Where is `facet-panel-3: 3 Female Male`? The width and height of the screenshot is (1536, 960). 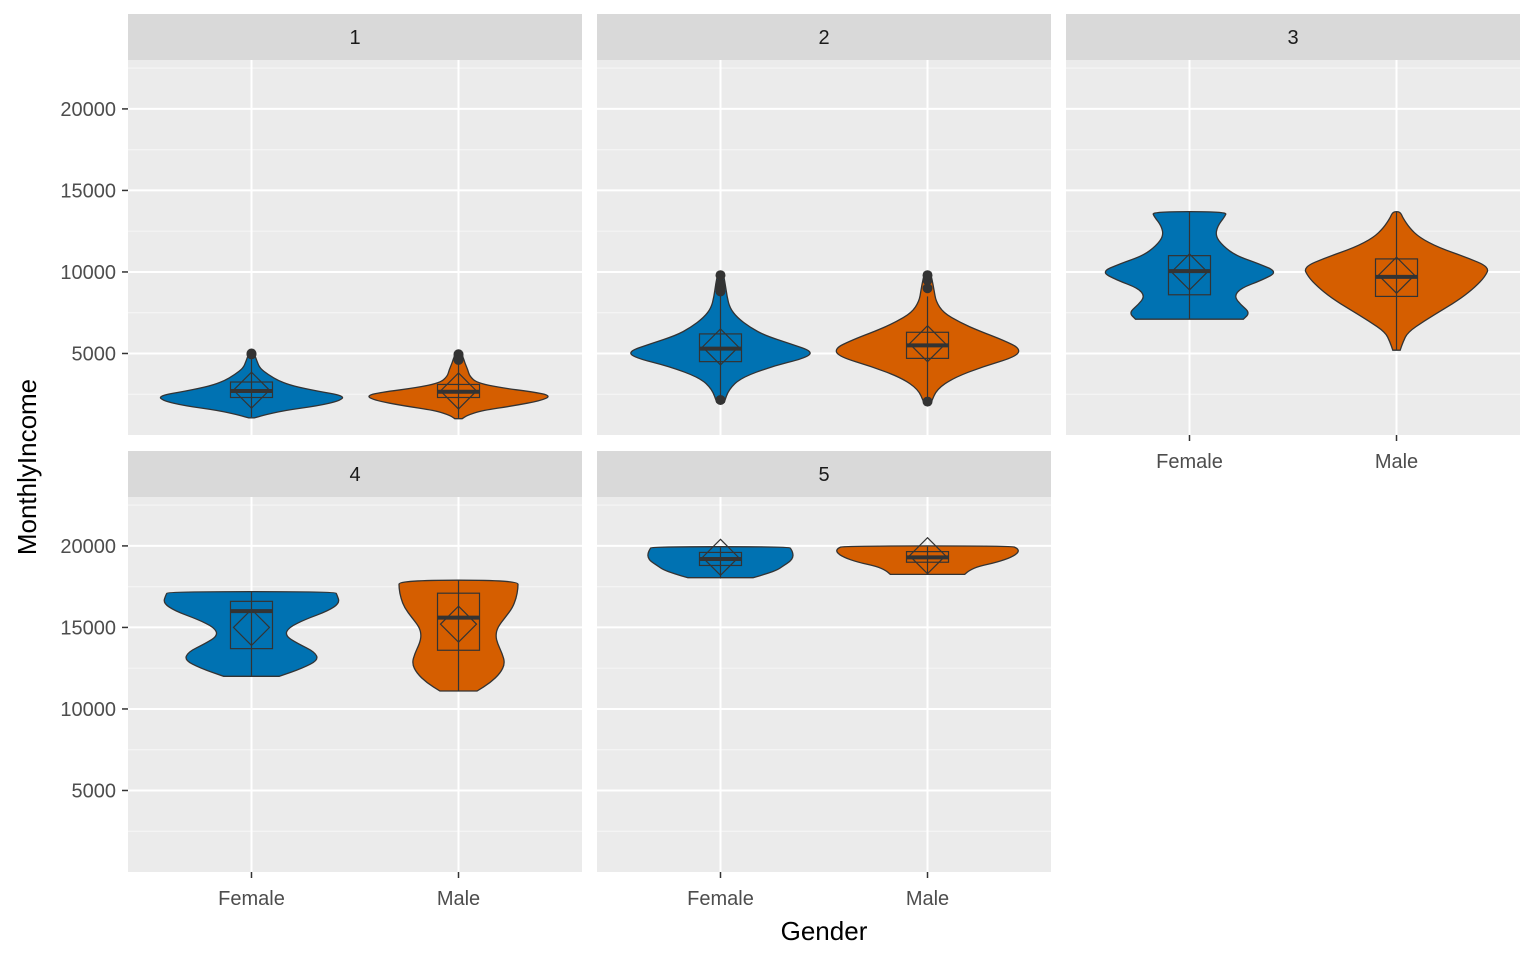
facet-panel-3: 3 Female Male is located at coordinates (1293, 243).